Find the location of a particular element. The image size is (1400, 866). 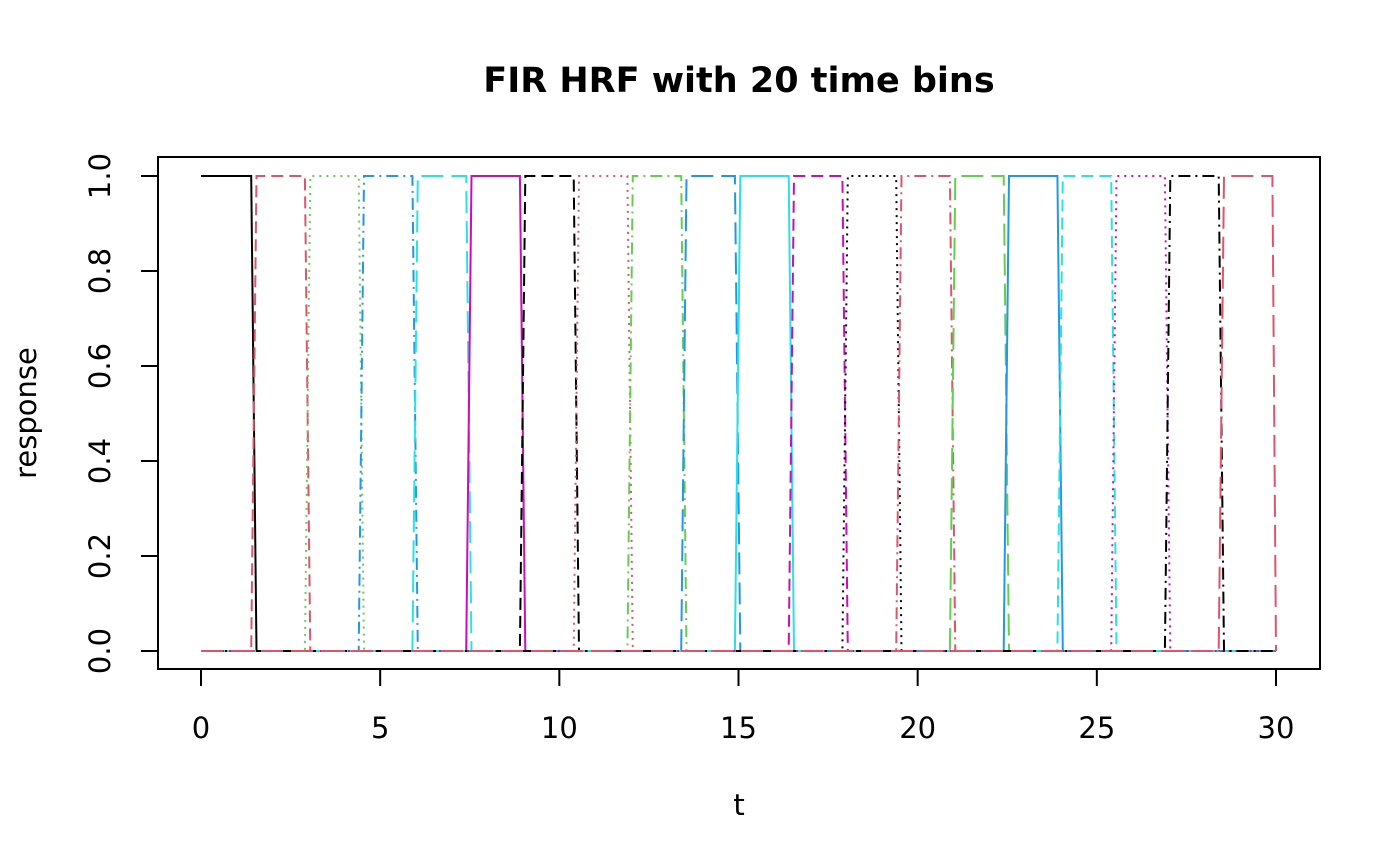

x-tick-label: 5 is located at coordinates (380, 728).